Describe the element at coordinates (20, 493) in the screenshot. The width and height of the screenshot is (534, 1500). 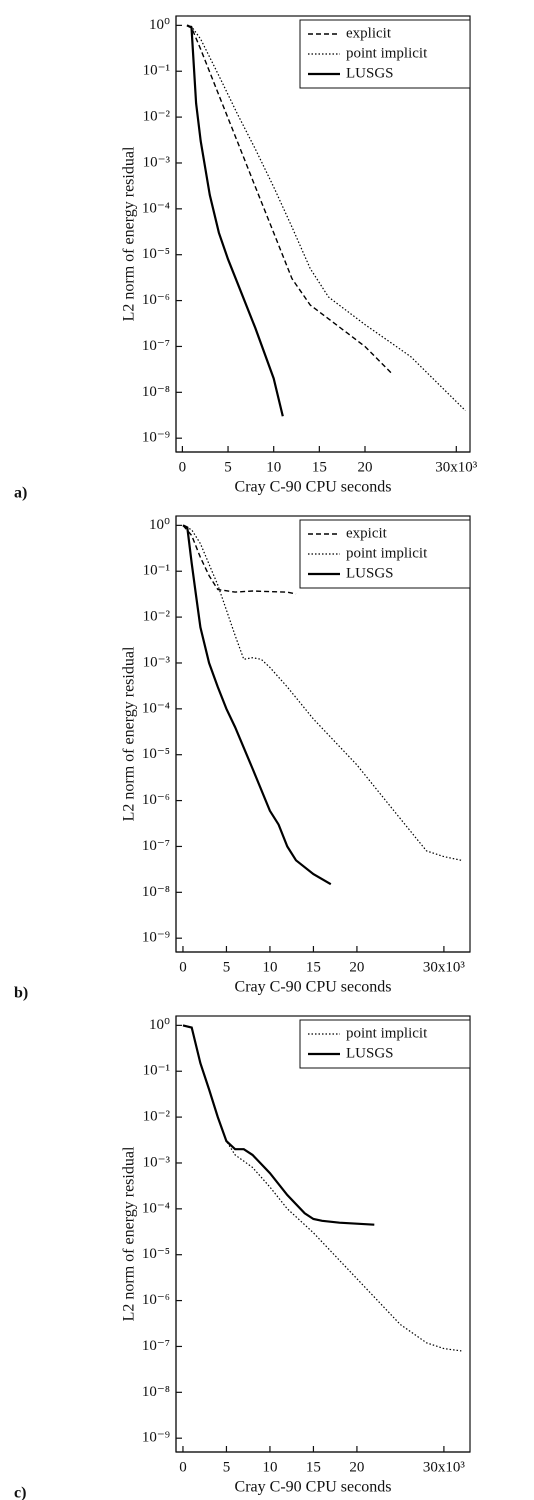
I see `panel-label: a)` at that location.